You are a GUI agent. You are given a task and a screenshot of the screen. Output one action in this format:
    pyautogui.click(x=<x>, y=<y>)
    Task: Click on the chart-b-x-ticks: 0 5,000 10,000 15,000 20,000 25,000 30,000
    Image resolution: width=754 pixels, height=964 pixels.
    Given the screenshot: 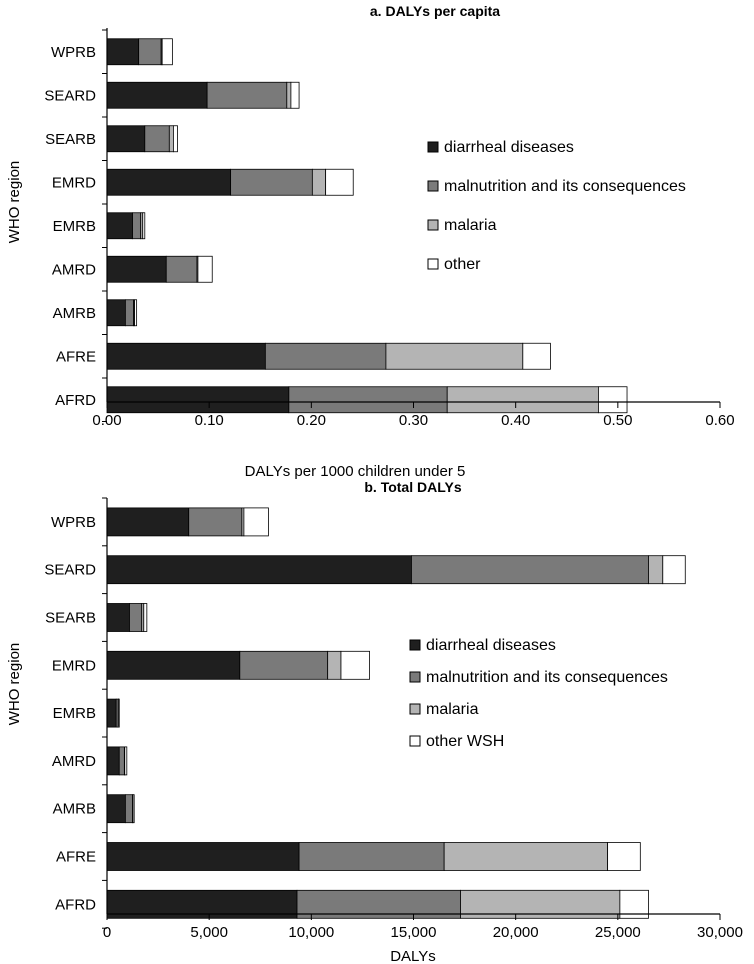 What is the action you would take?
    pyautogui.click(x=423, y=927)
    